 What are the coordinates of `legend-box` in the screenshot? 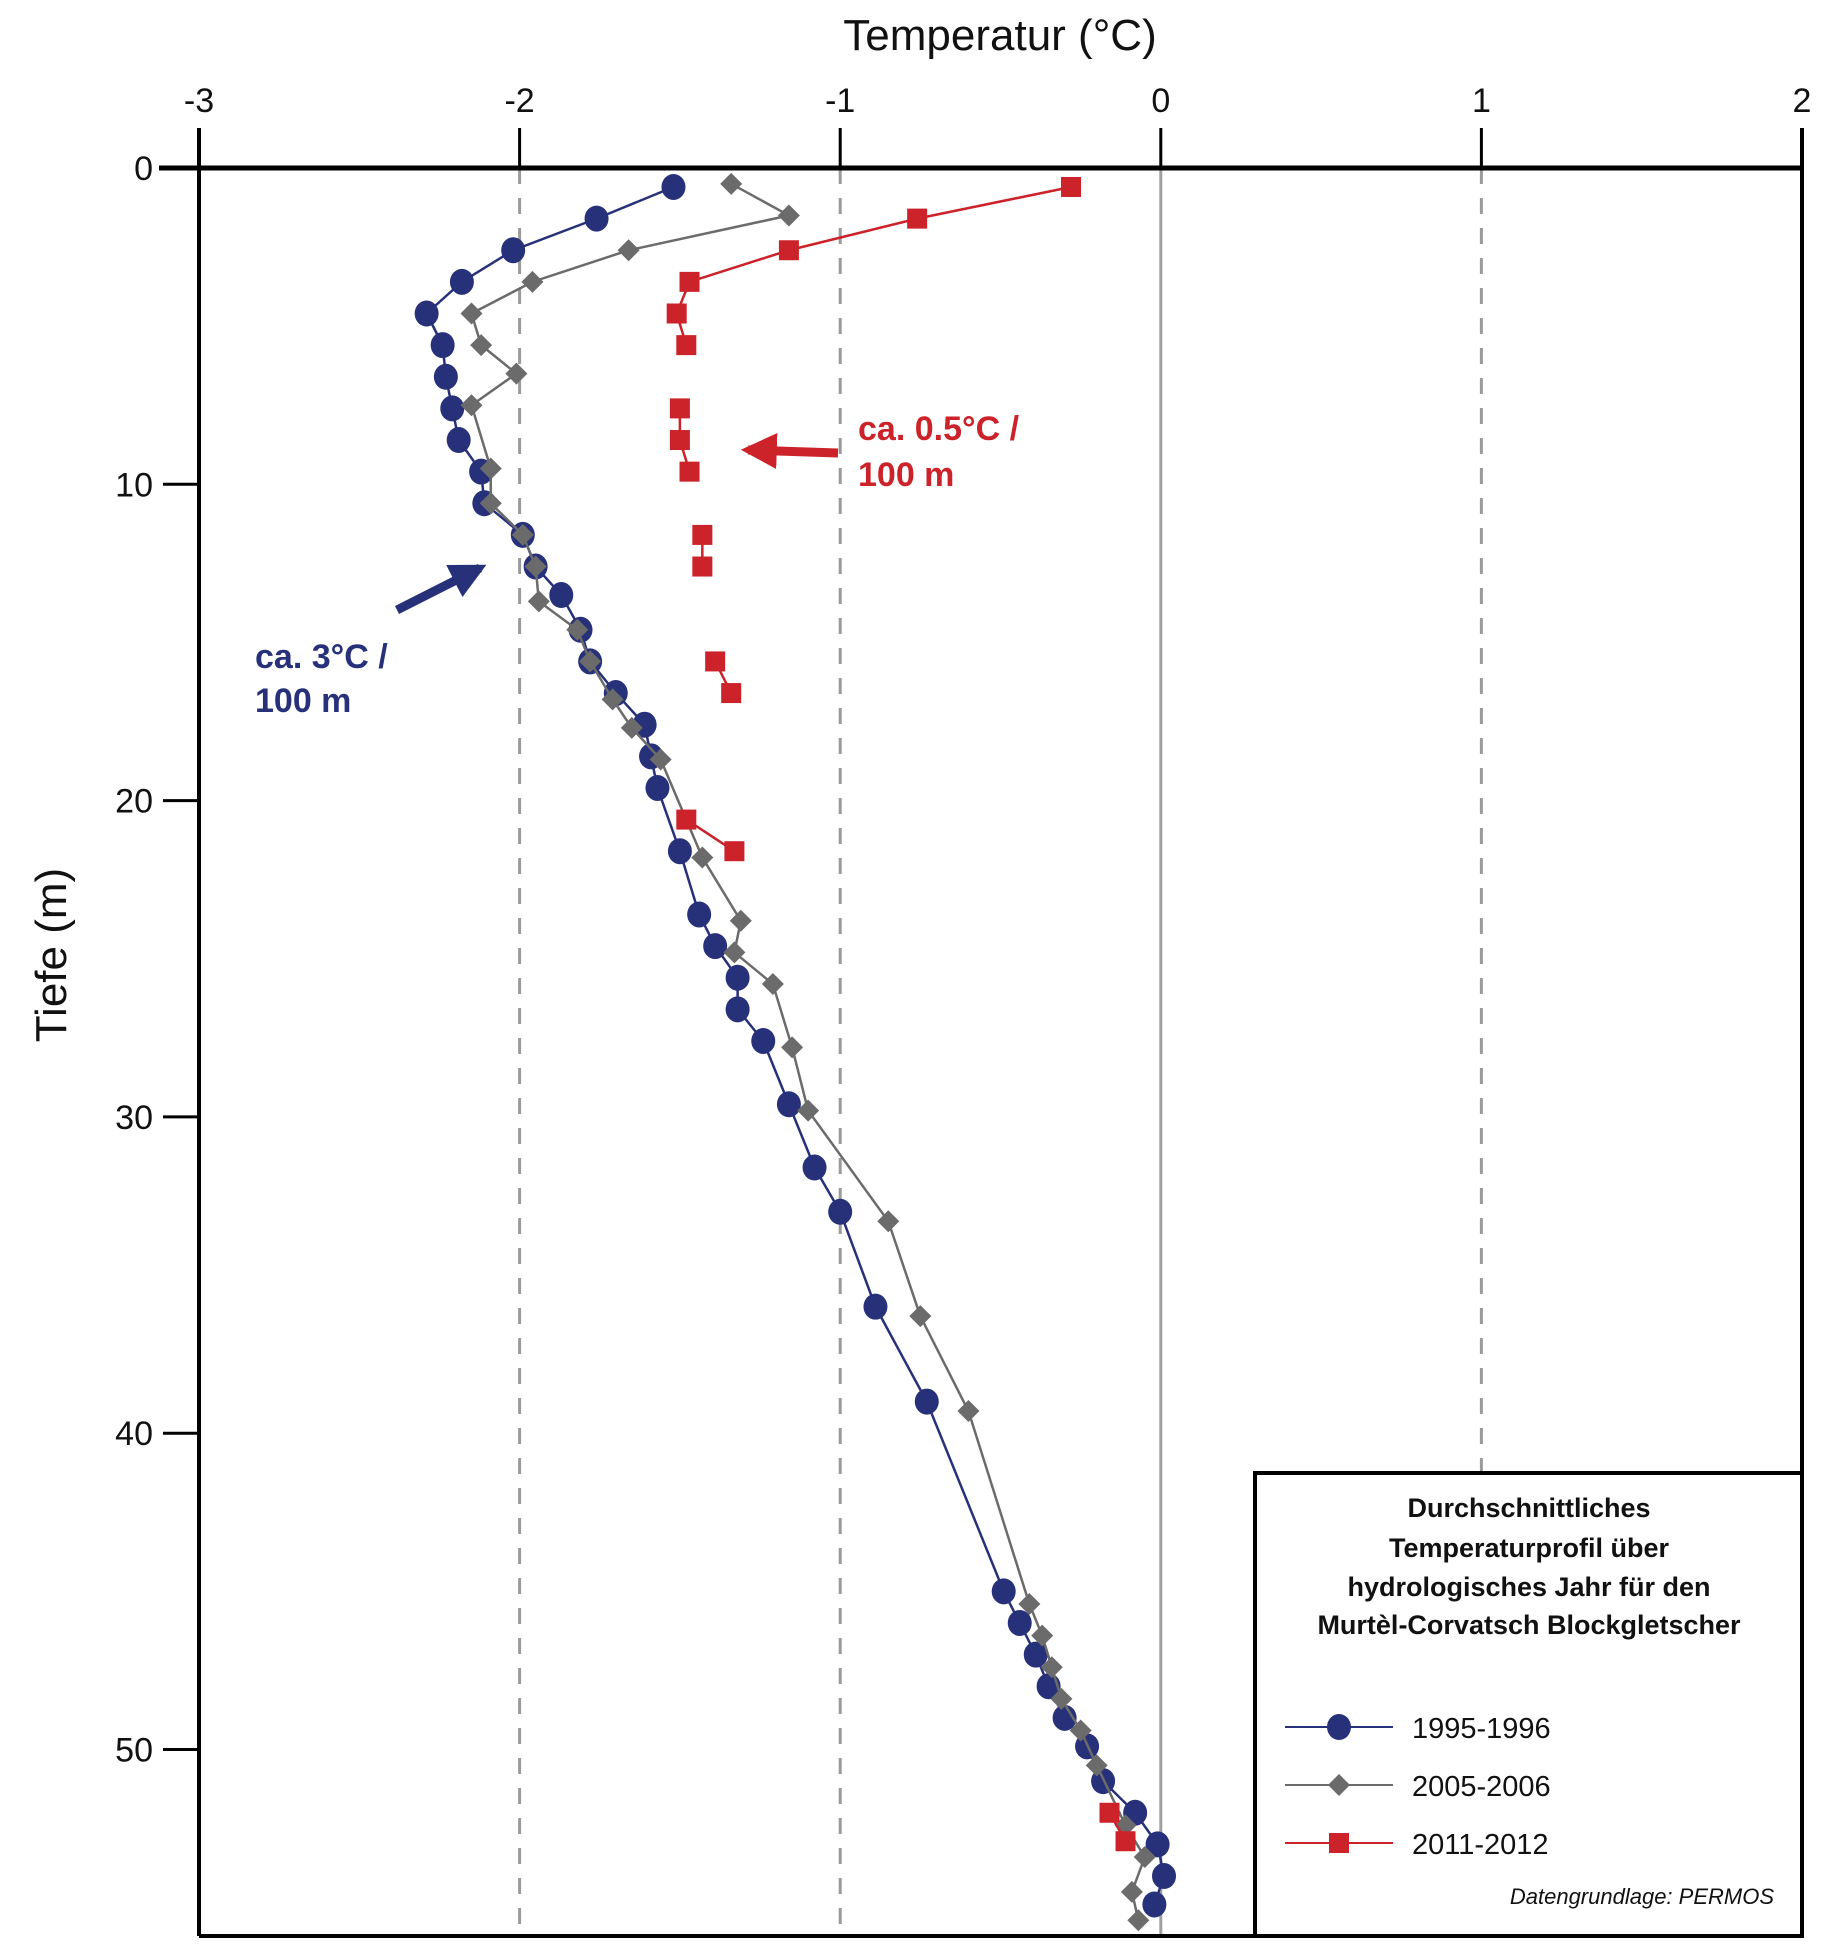 It's located at (1528, 1704).